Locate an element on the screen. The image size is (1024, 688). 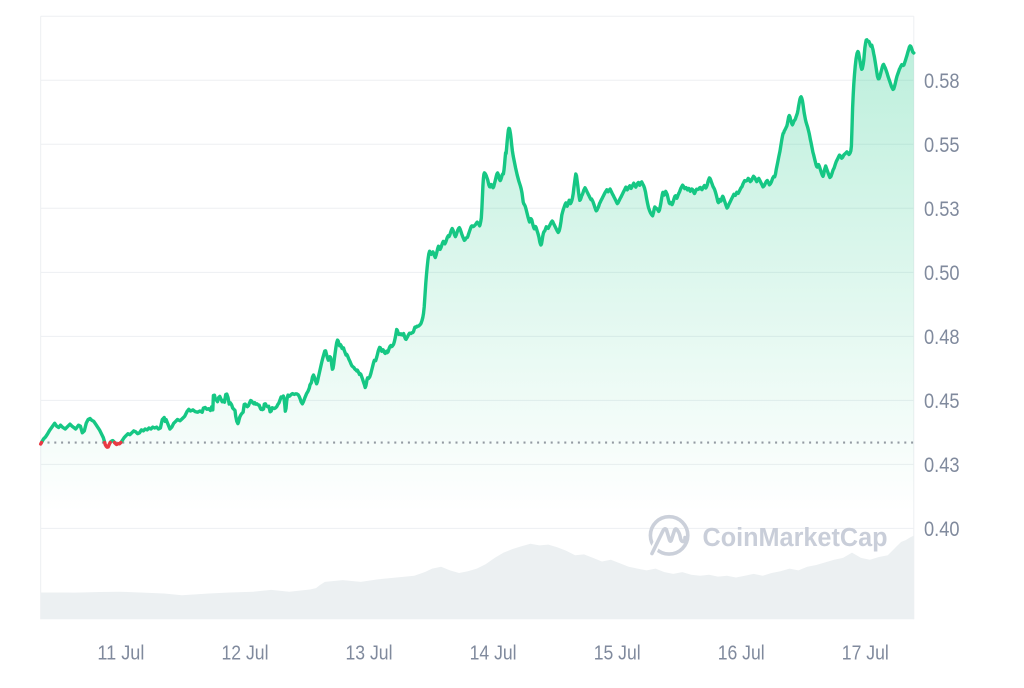
svg-text: 0.48 is located at coordinates (942, 337).